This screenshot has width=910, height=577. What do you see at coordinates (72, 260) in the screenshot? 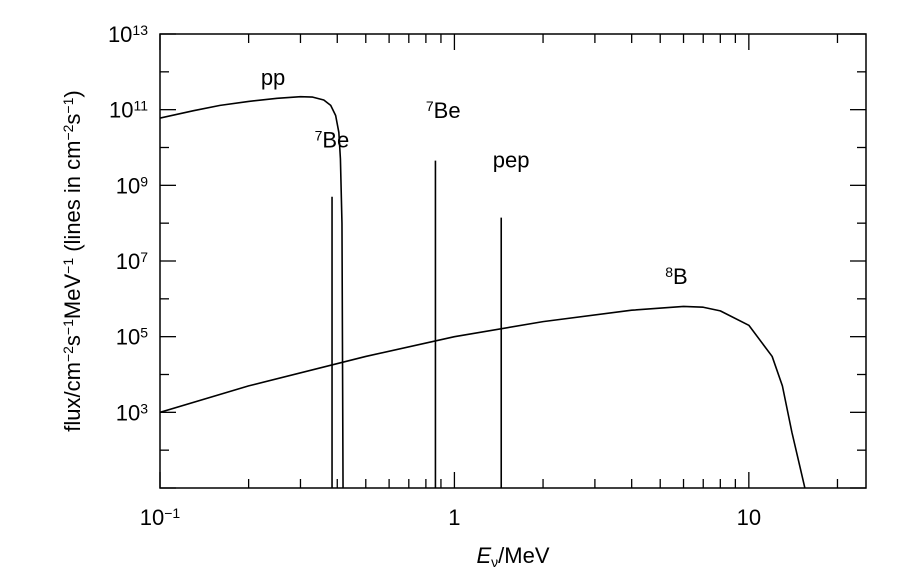
I see `y-axis-title: flux/cm−2s−1MeV−1 (lines in cm−2s−1)` at bounding box center [72, 260].